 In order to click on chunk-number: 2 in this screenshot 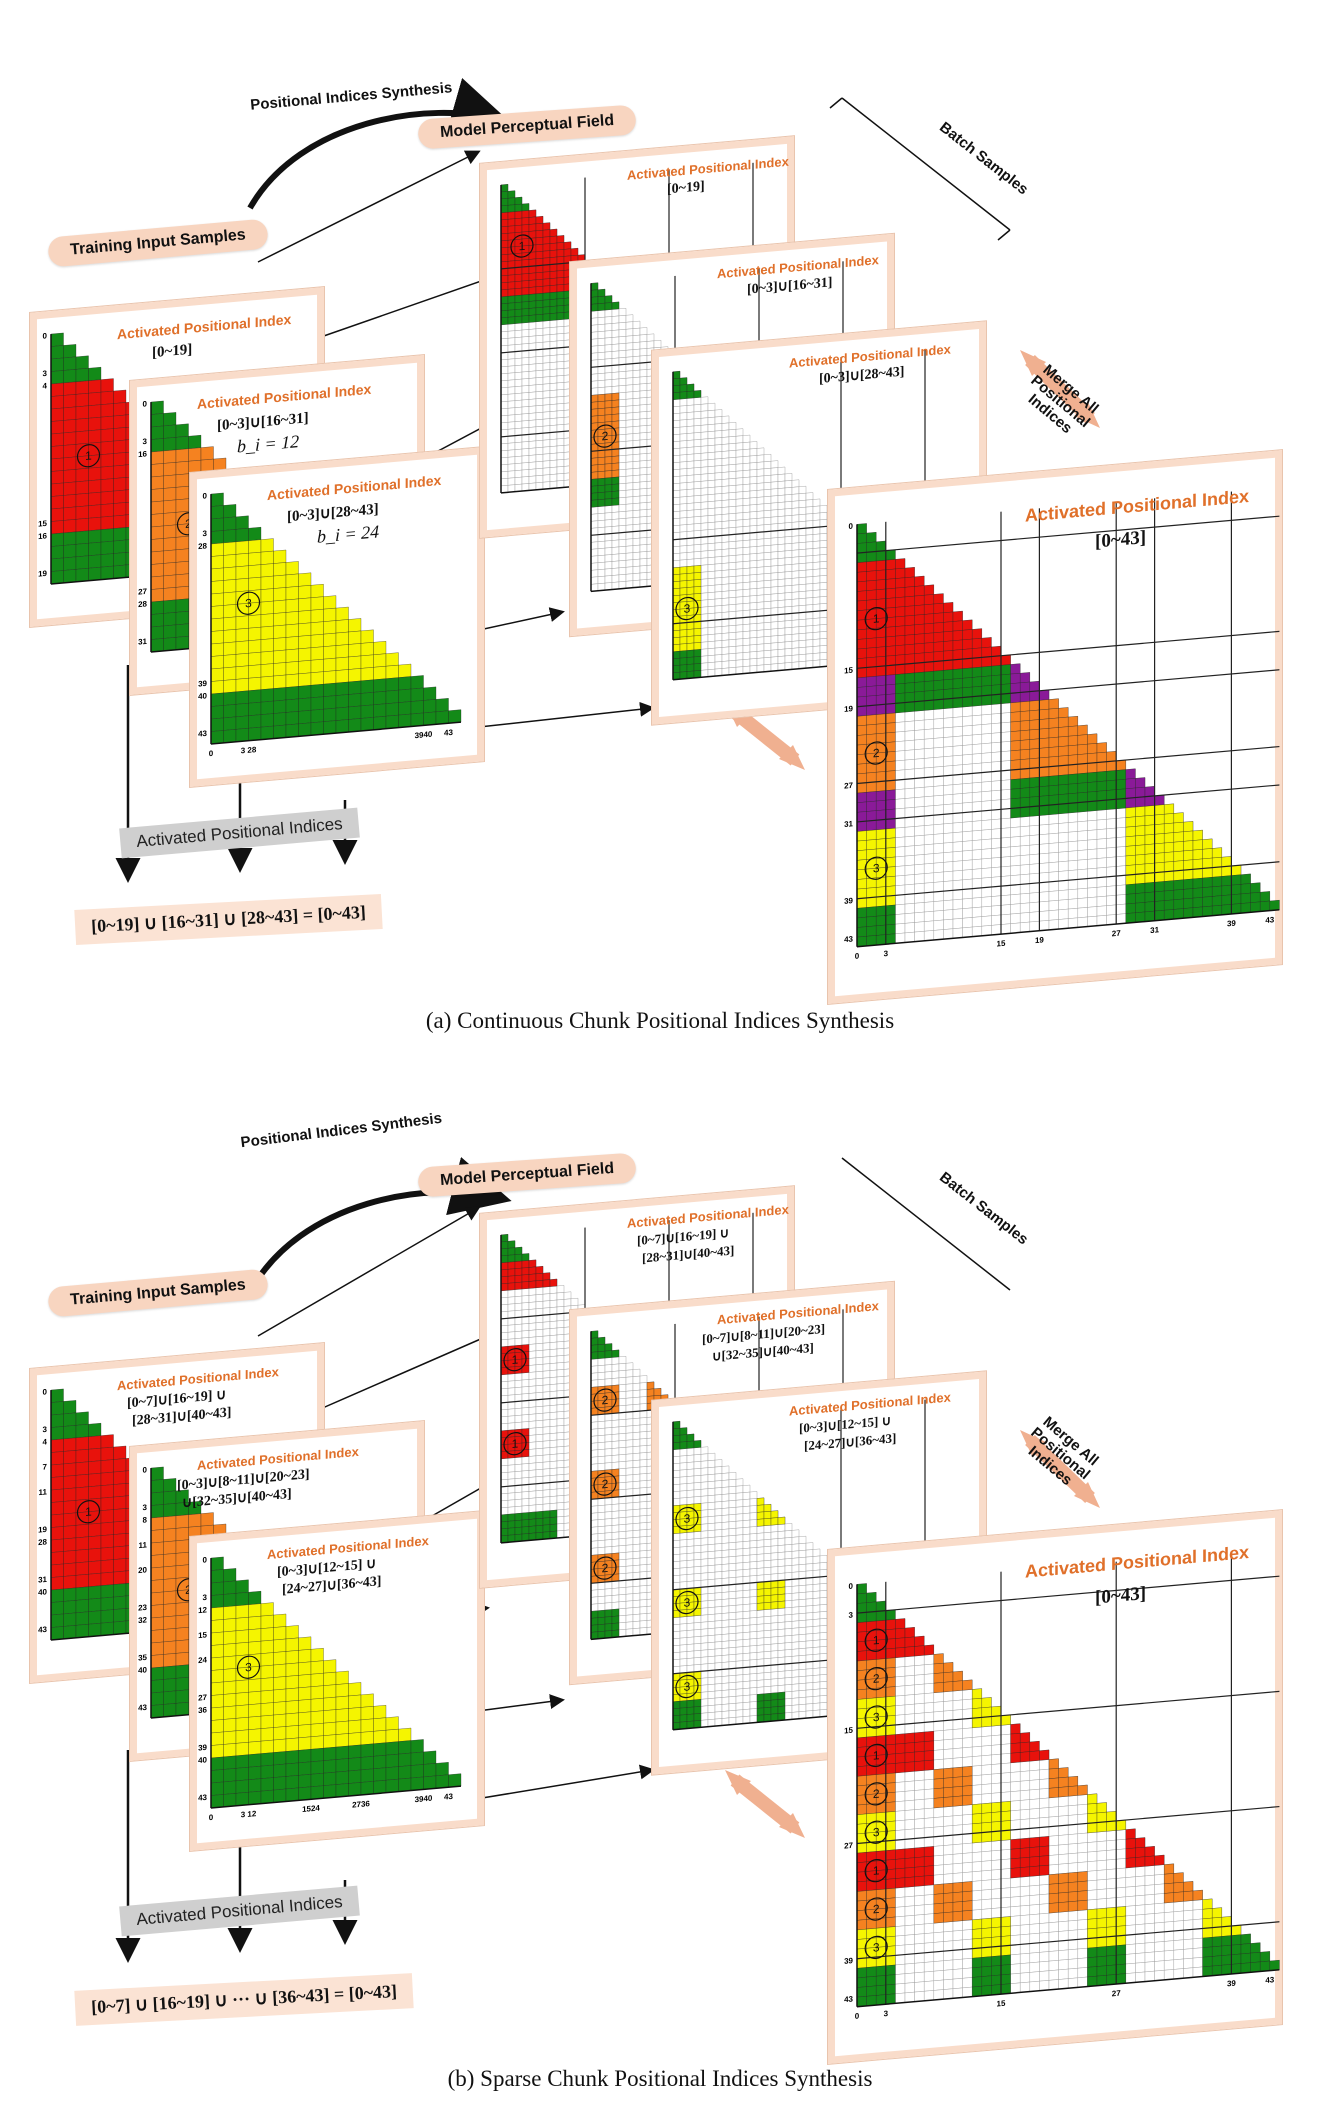, I will do `click(876, 1794)`.